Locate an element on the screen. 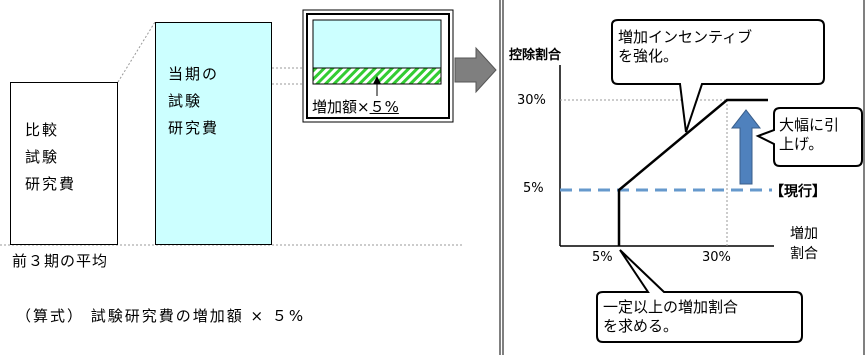  current-box-line-2: 試験 is located at coordinates (185, 101).